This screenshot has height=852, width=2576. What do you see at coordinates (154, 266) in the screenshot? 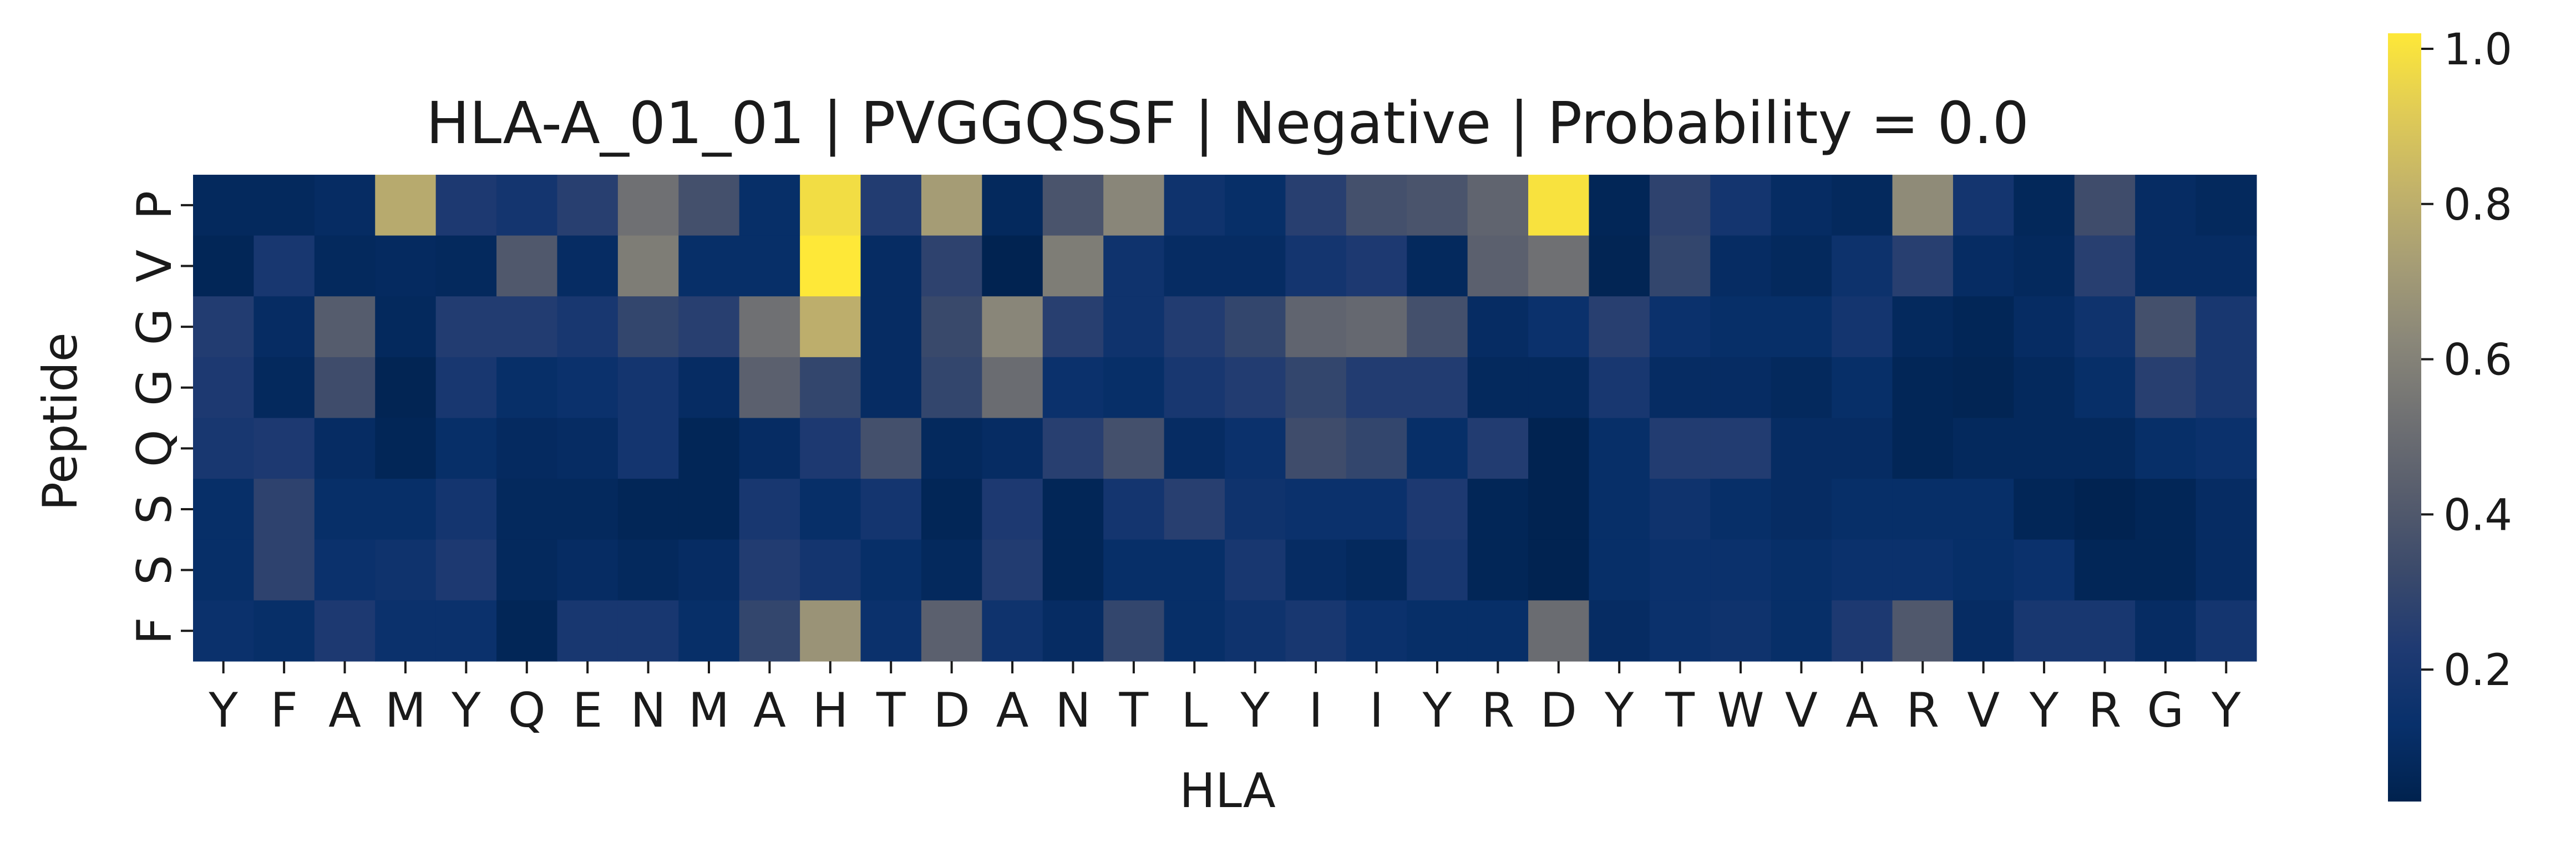
I see `y-tick-label: V` at bounding box center [154, 266].